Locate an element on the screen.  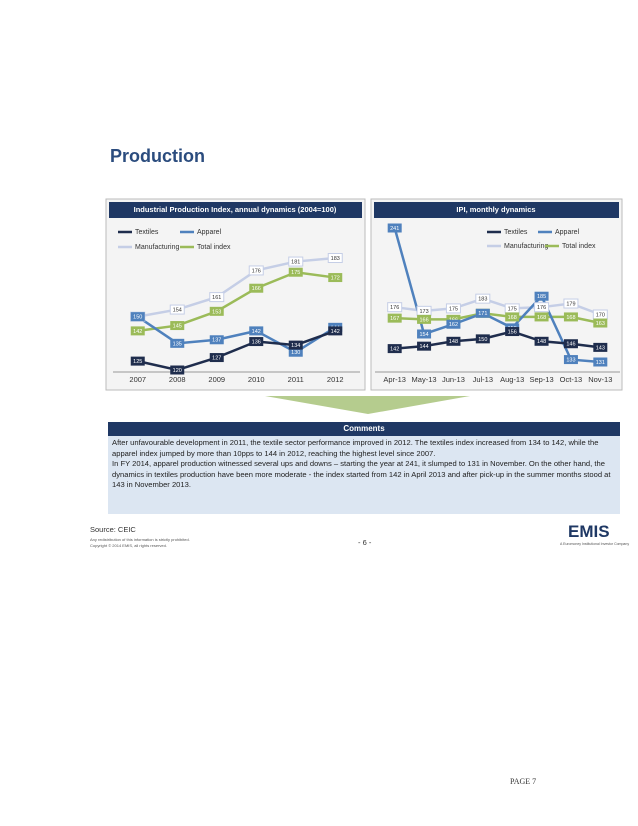
data-label: 154 is located at coordinates (177, 311).